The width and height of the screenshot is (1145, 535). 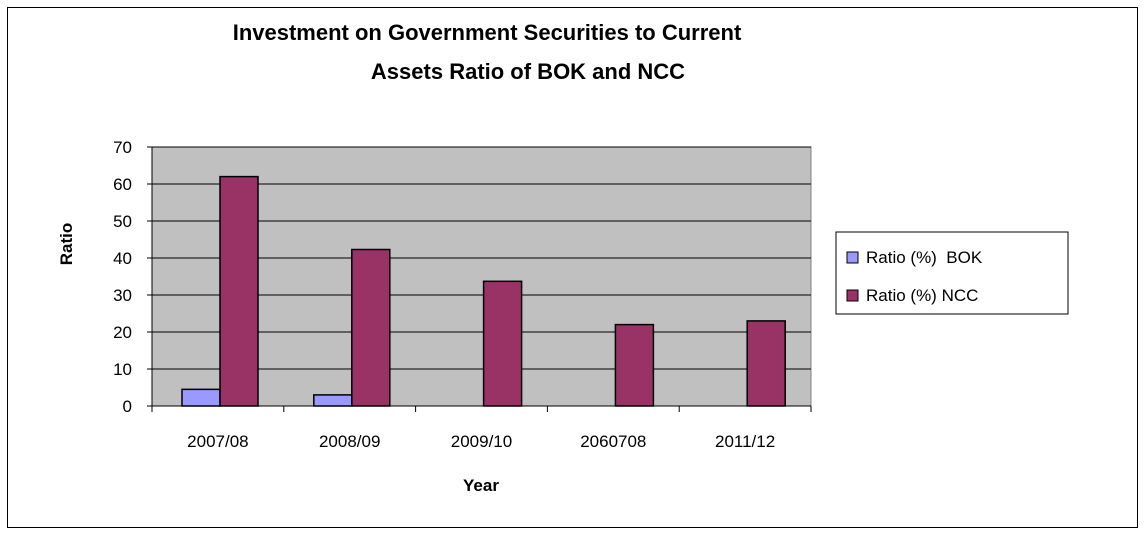 What do you see at coordinates (122, 277) in the screenshot?
I see `y-tick-labels: 0 10 20 30 40 50 60 70` at bounding box center [122, 277].